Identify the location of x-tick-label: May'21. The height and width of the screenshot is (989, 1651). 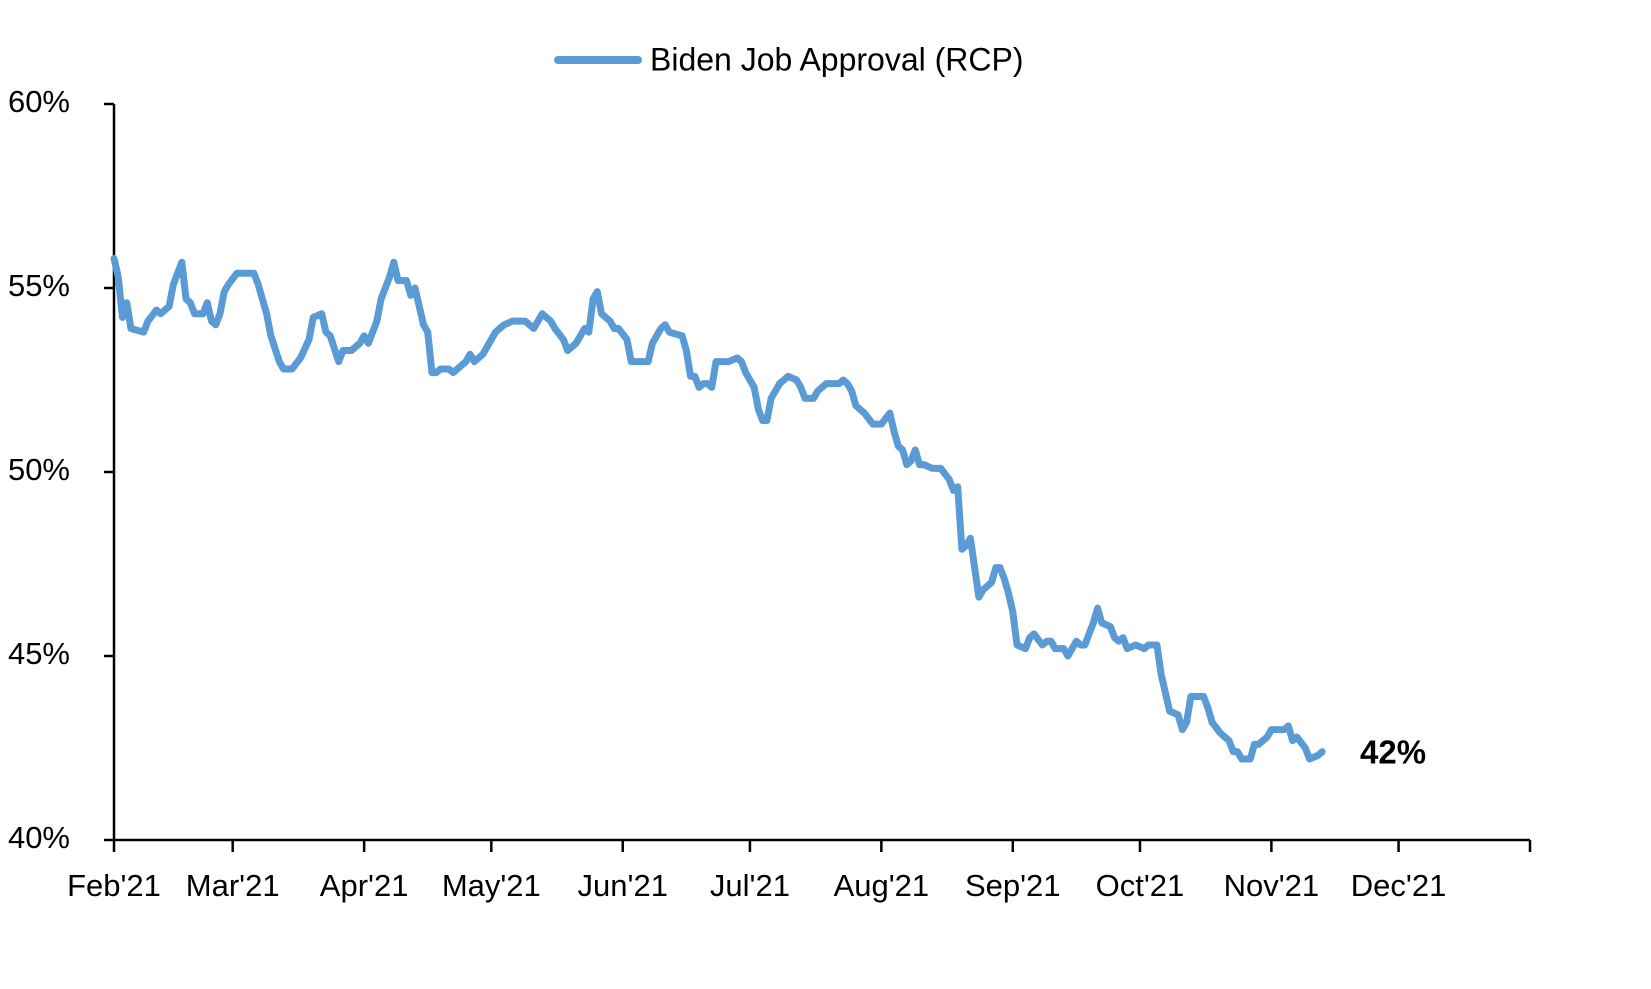
(491, 885).